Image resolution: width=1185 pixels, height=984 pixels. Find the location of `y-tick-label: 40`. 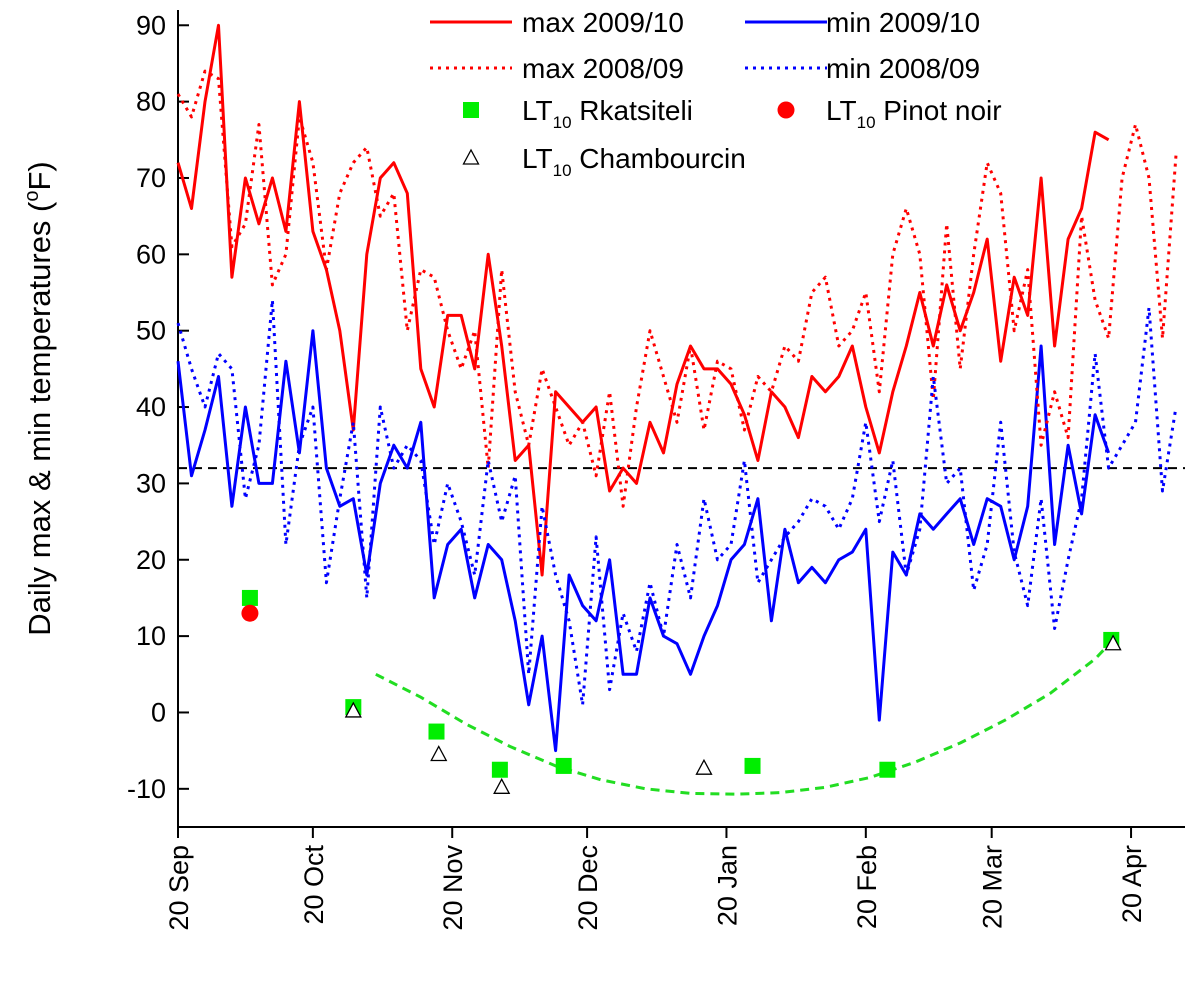

y-tick-label: 40 is located at coordinates (151, 407).